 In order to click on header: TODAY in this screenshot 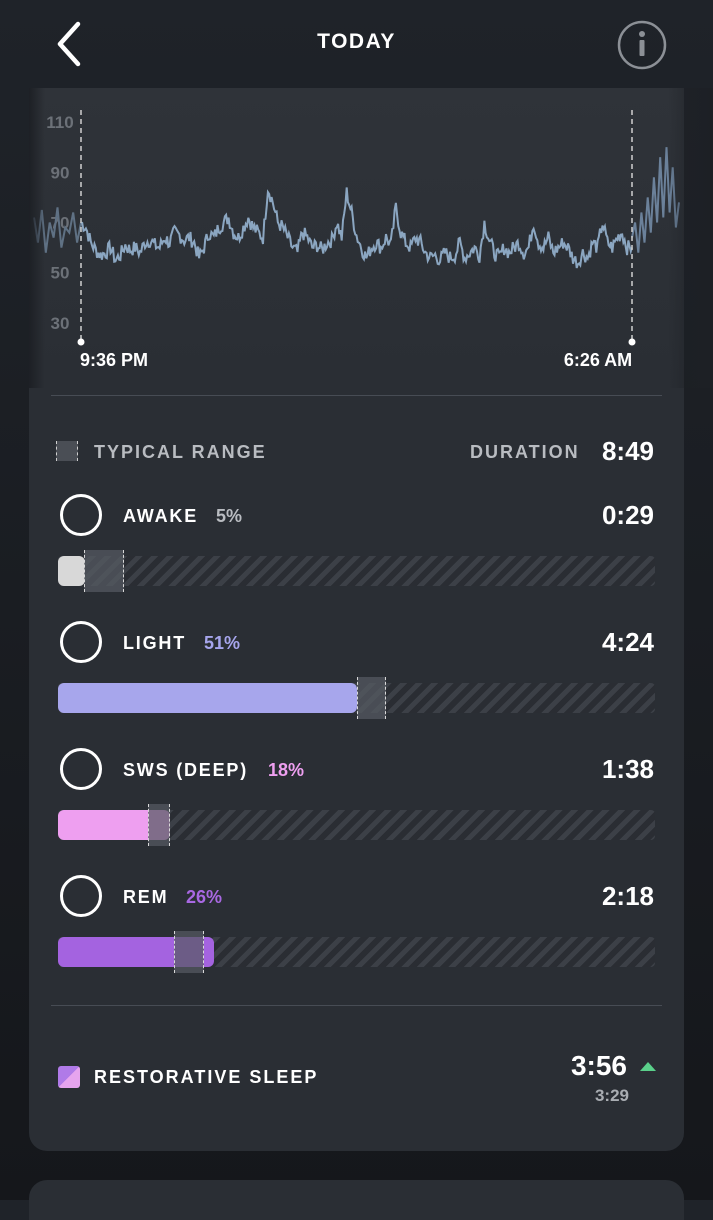, I will do `click(356, 44)`.